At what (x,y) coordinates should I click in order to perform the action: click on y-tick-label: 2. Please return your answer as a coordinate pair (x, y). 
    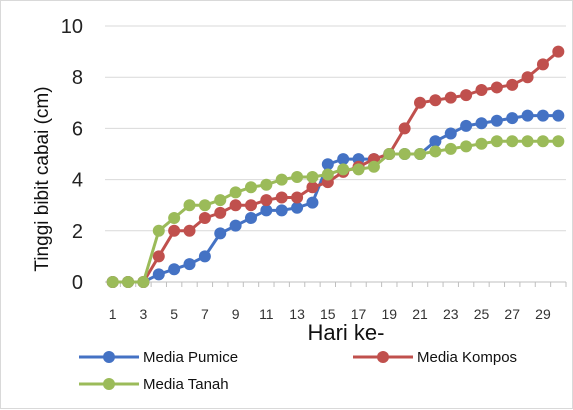
    Looking at the image, I should click on (77, 232).